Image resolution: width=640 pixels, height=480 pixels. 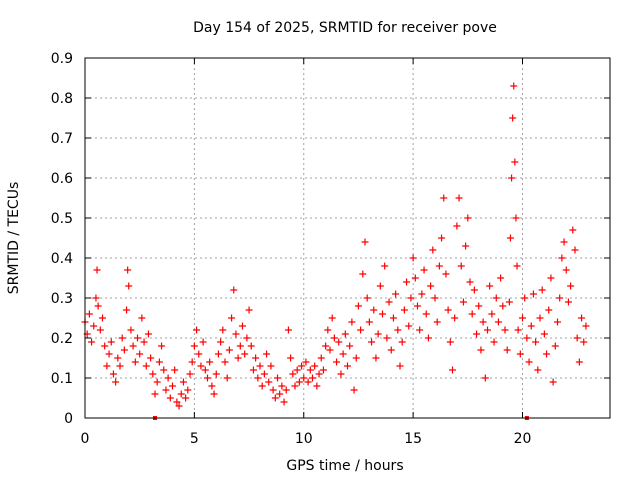 I want to click on x-tick-label: 0, so click(x=85, y=439).